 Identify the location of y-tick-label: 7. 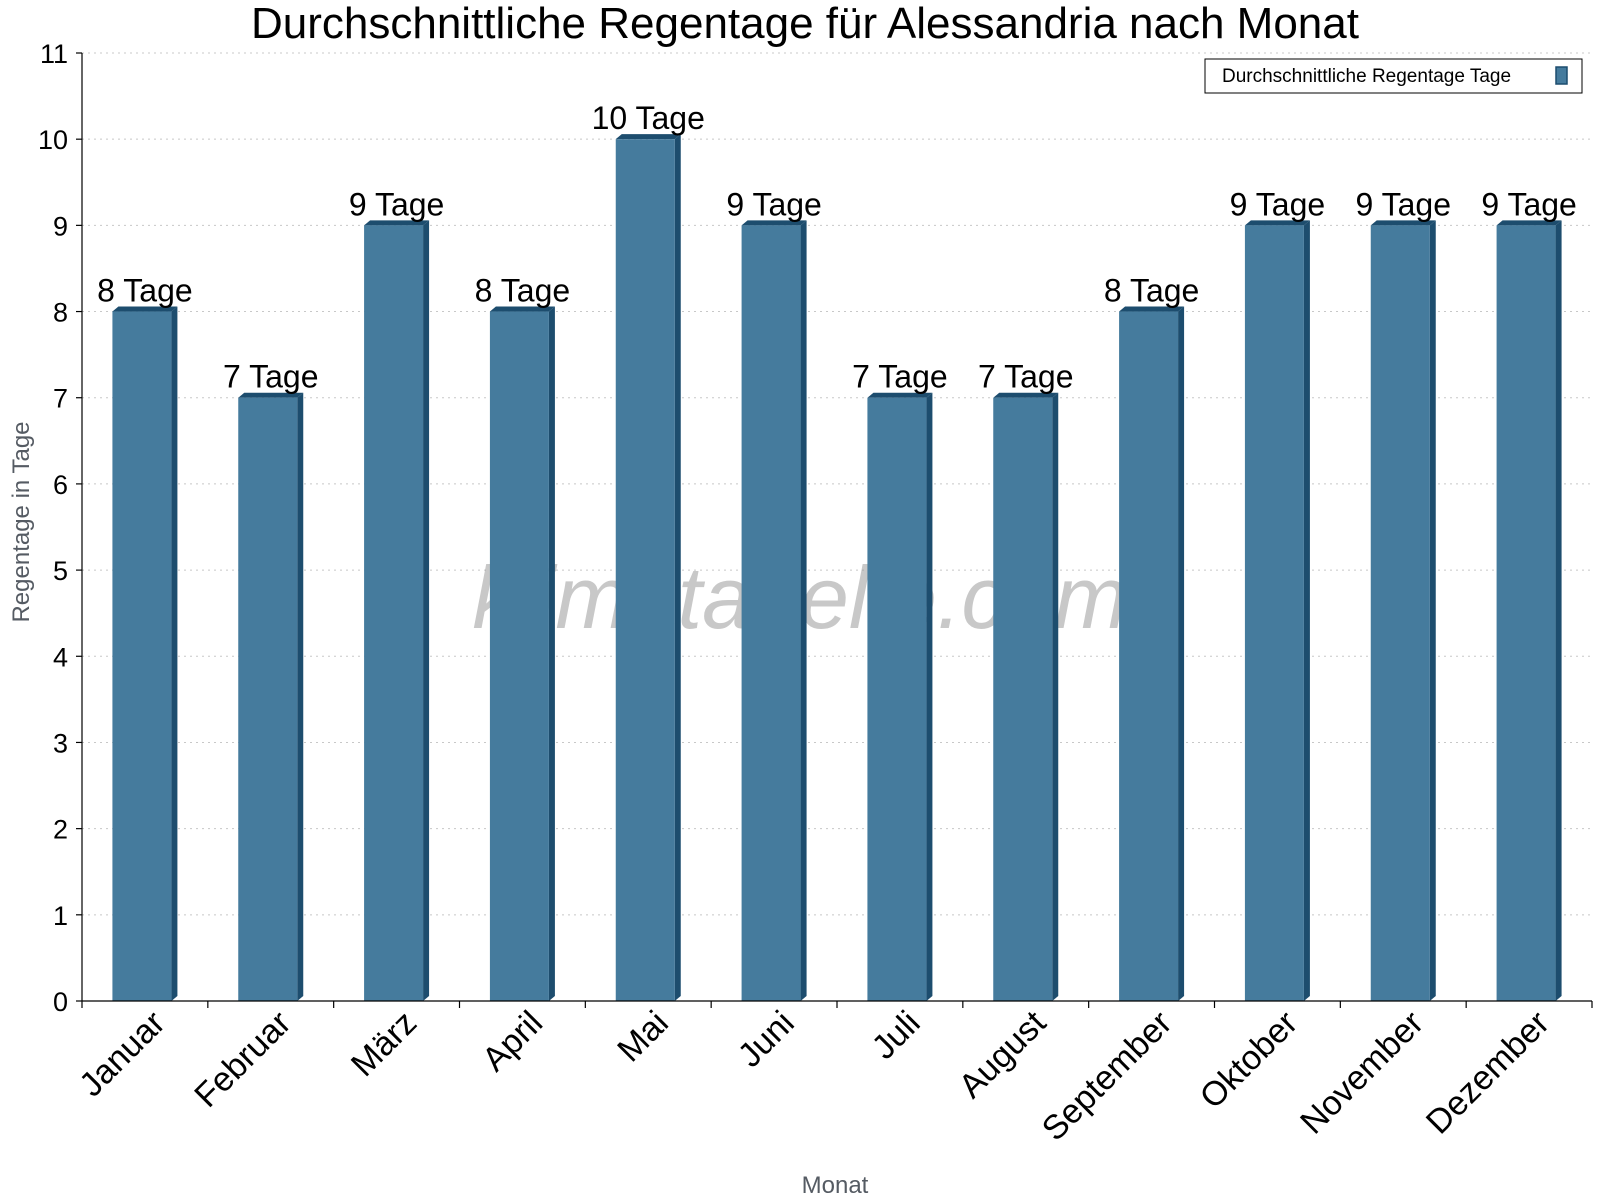
(60, 399).